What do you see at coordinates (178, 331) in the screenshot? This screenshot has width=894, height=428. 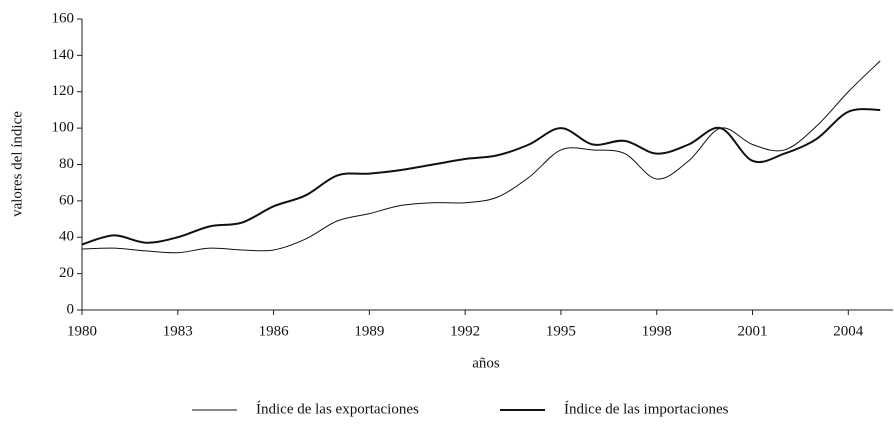 I see `x-tick-label: 1983` at bounding box center [178, 331].